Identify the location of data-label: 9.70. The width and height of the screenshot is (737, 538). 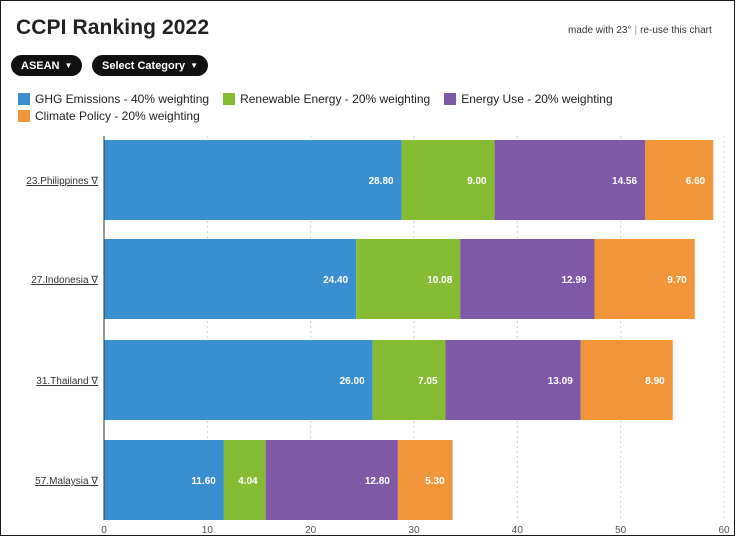
(677, 280).